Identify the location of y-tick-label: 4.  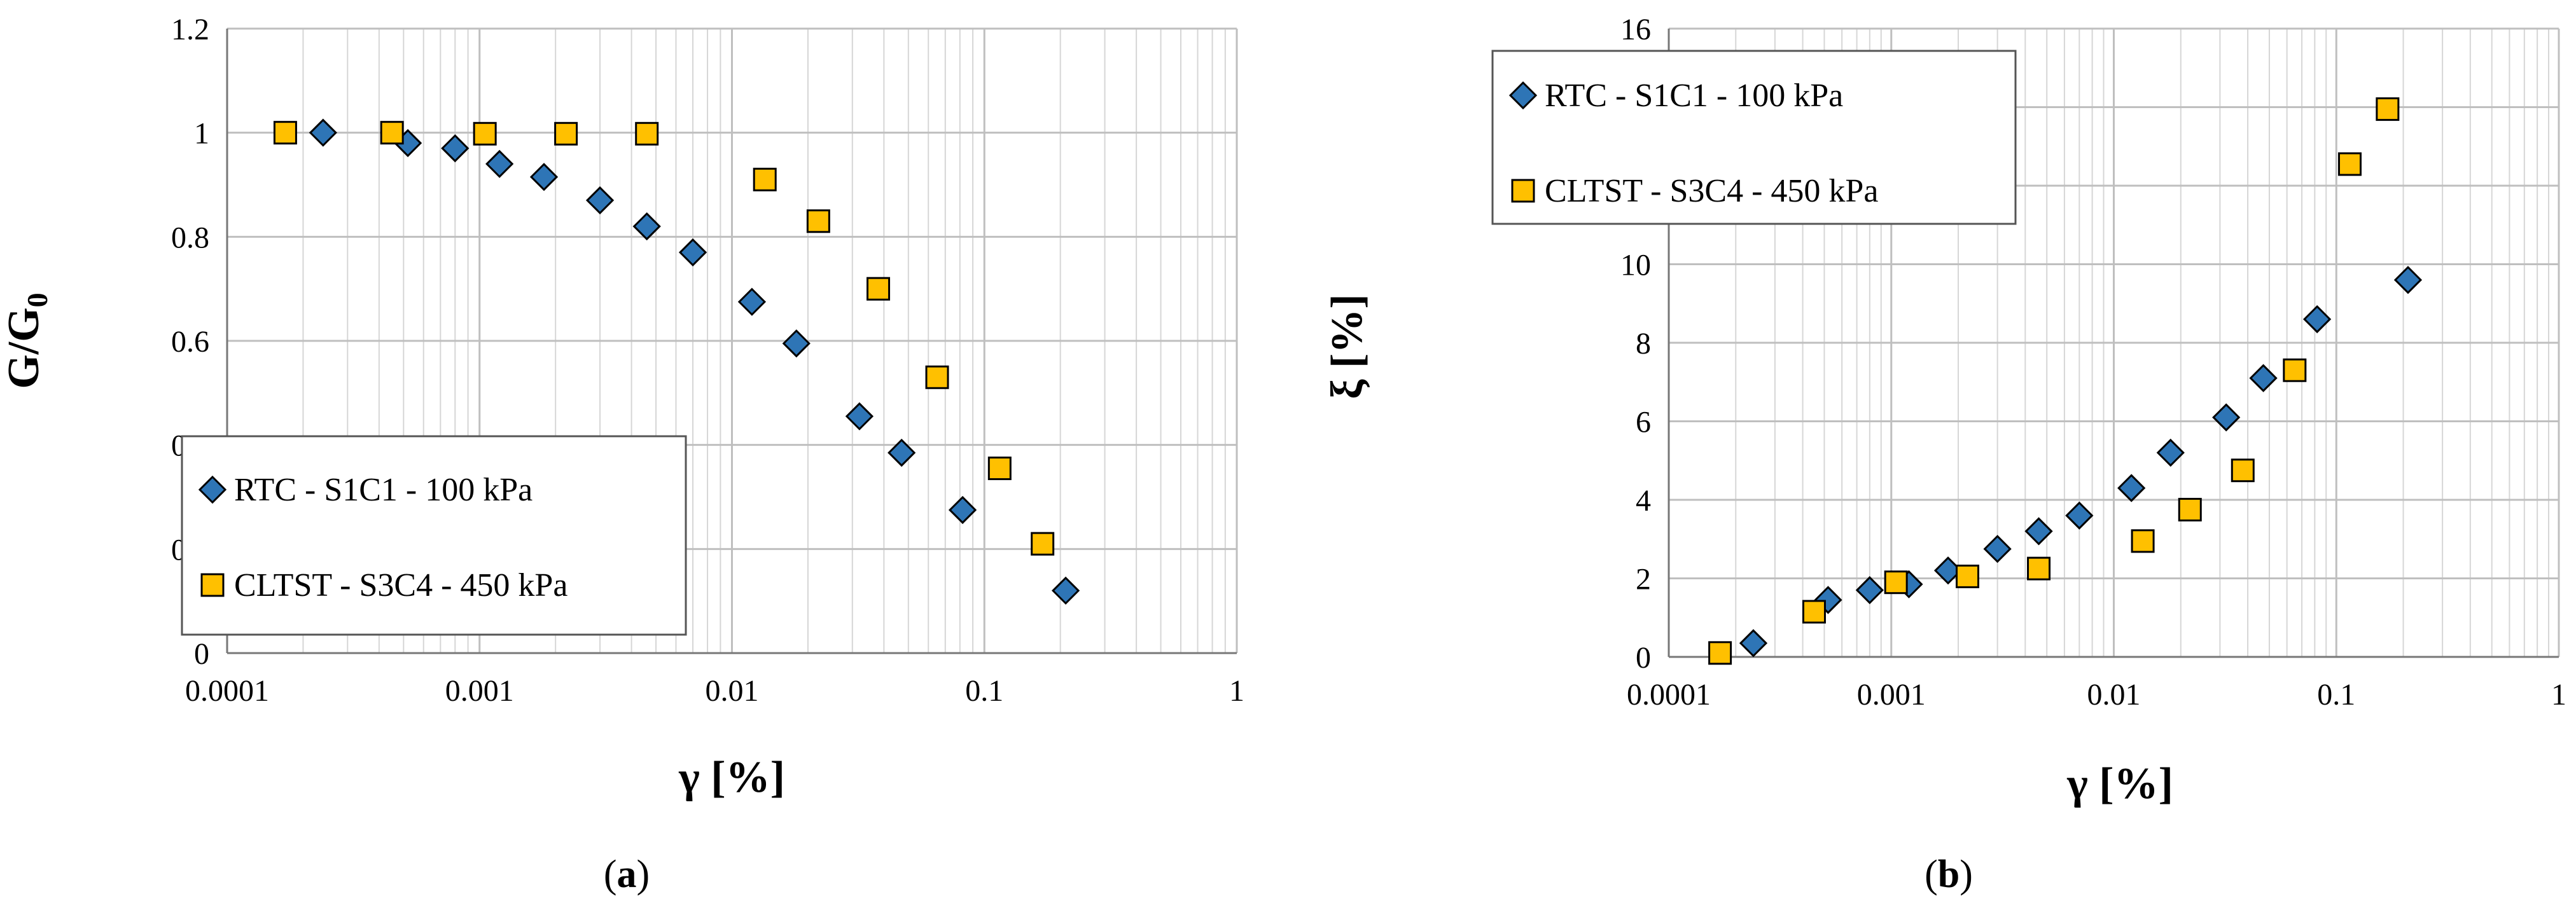
(1643, 501).